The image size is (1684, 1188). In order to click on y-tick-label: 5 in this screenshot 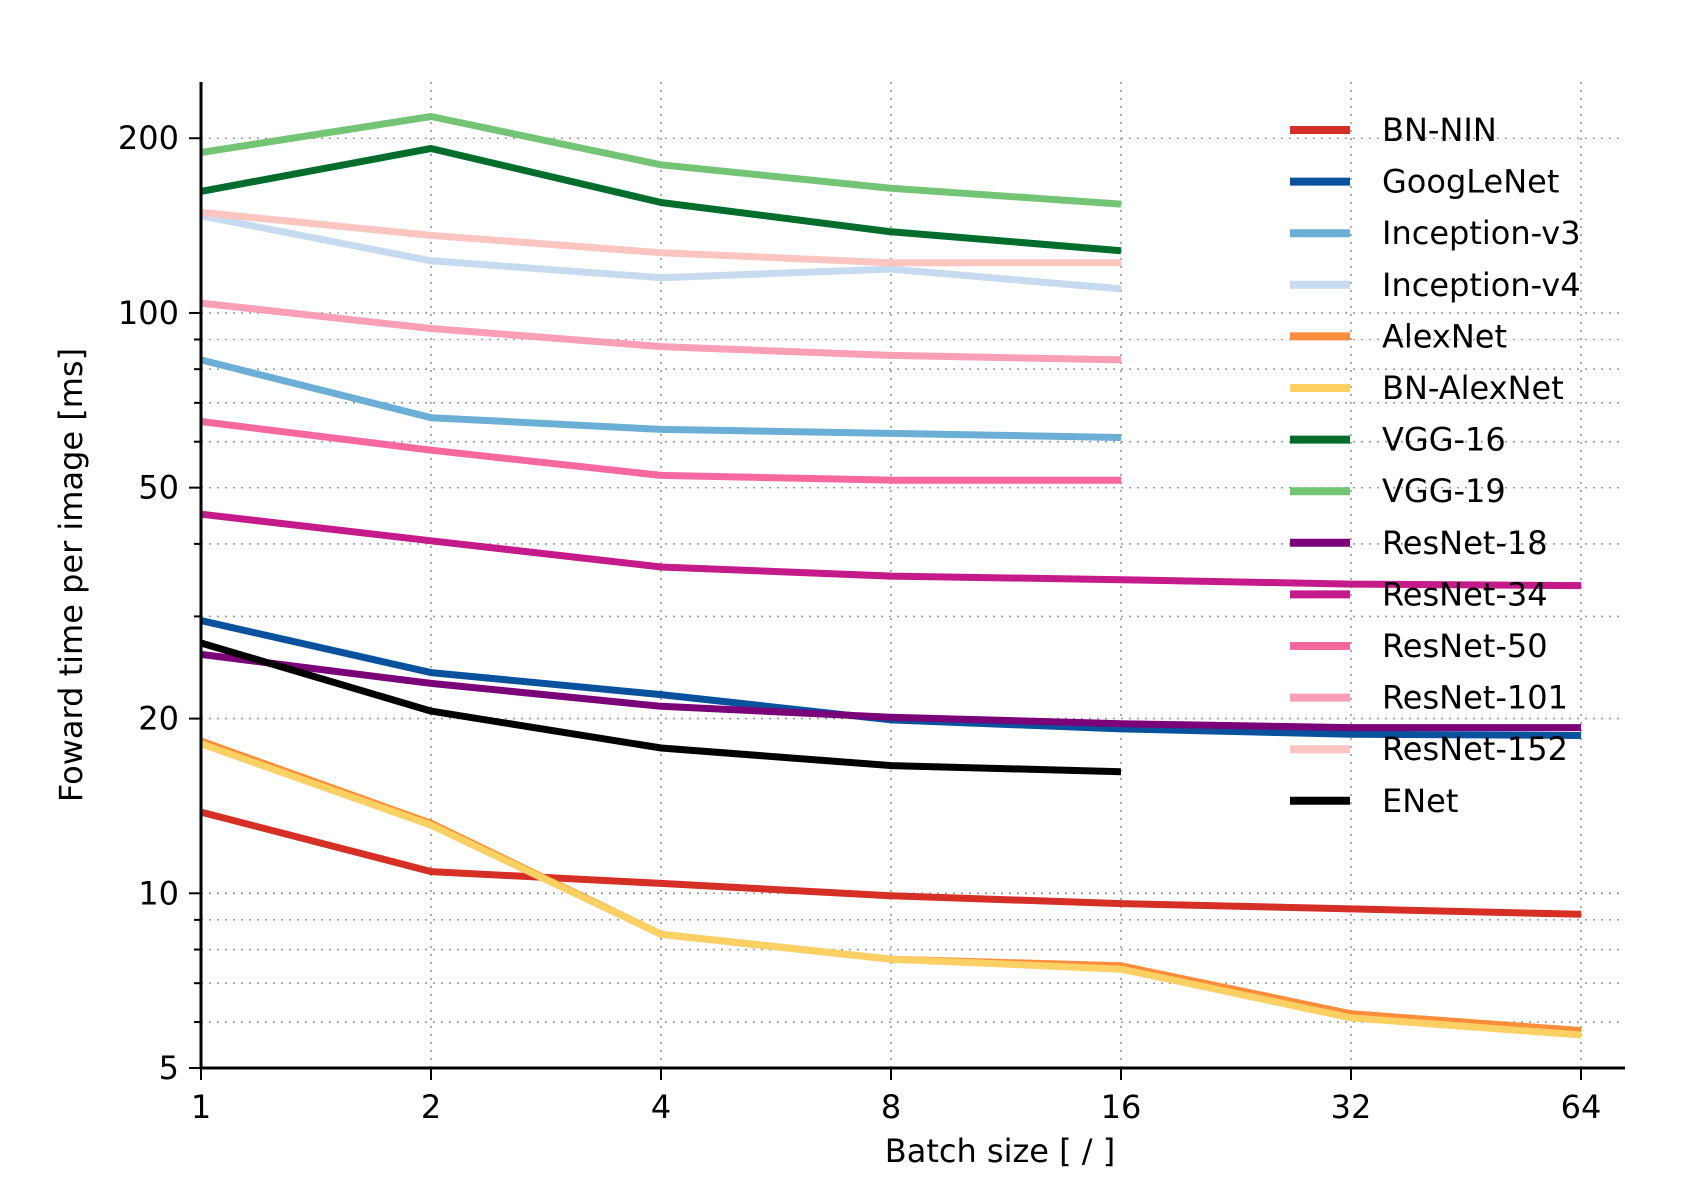, I will do `click(169, 1068)`.